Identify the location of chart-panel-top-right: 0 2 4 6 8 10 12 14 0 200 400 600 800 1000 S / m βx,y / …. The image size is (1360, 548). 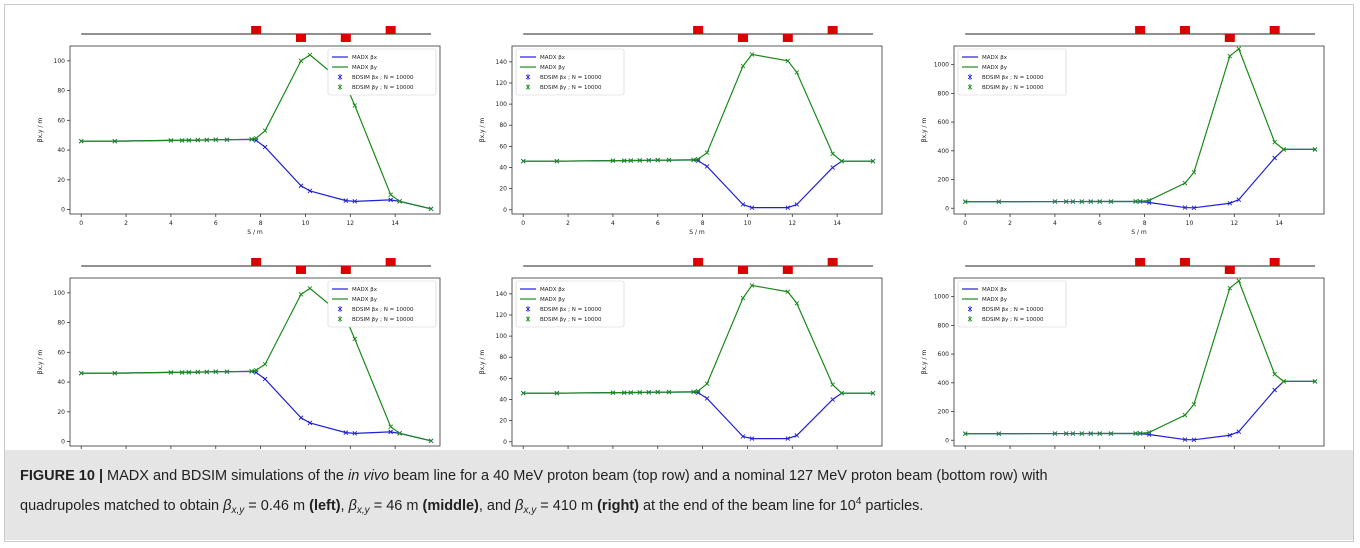
(1112, 128).